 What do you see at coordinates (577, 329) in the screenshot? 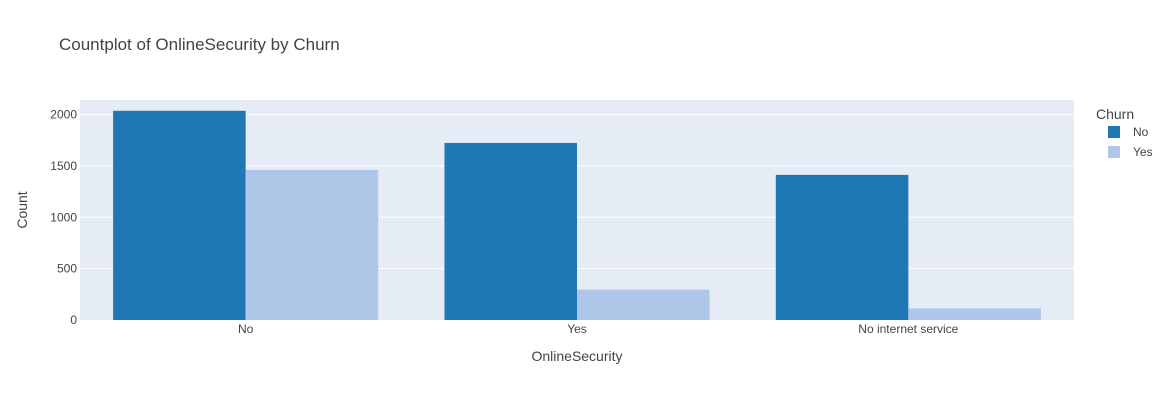
I see `x-tick-label: Yes` at bounding box center [577, 329].